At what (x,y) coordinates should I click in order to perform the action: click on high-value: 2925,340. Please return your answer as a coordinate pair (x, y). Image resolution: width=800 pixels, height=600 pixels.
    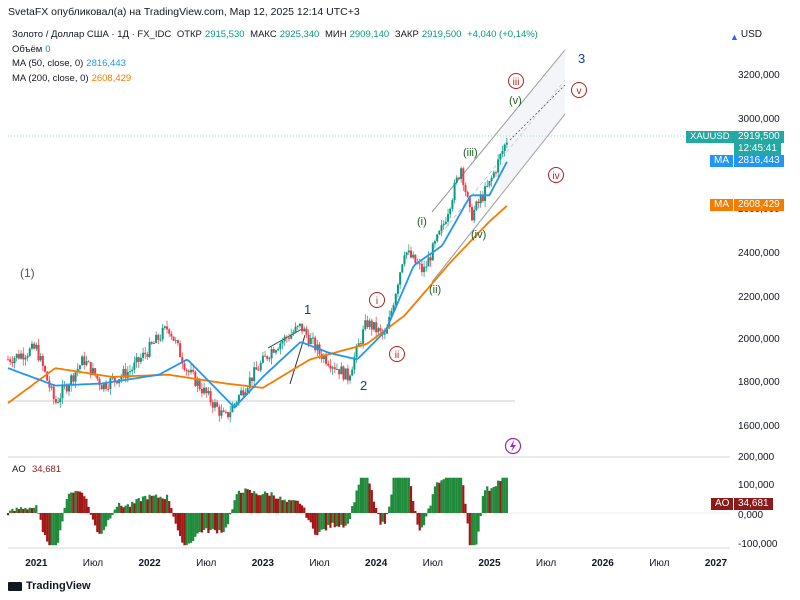
    Looking at the image, I should click on (299, 34).